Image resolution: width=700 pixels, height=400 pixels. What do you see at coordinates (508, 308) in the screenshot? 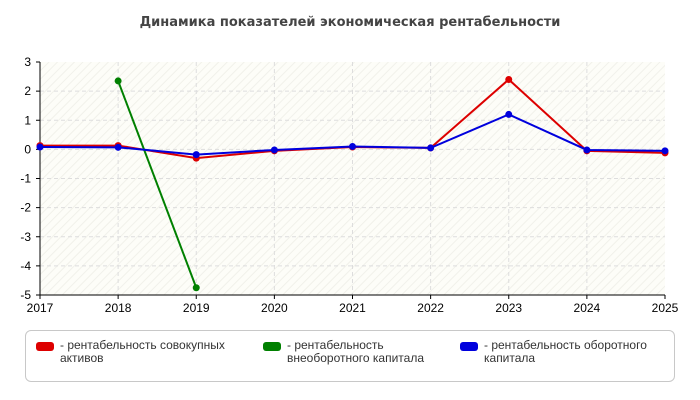
I see `x-tick-label: 2023` at bounding box center [508, 308].